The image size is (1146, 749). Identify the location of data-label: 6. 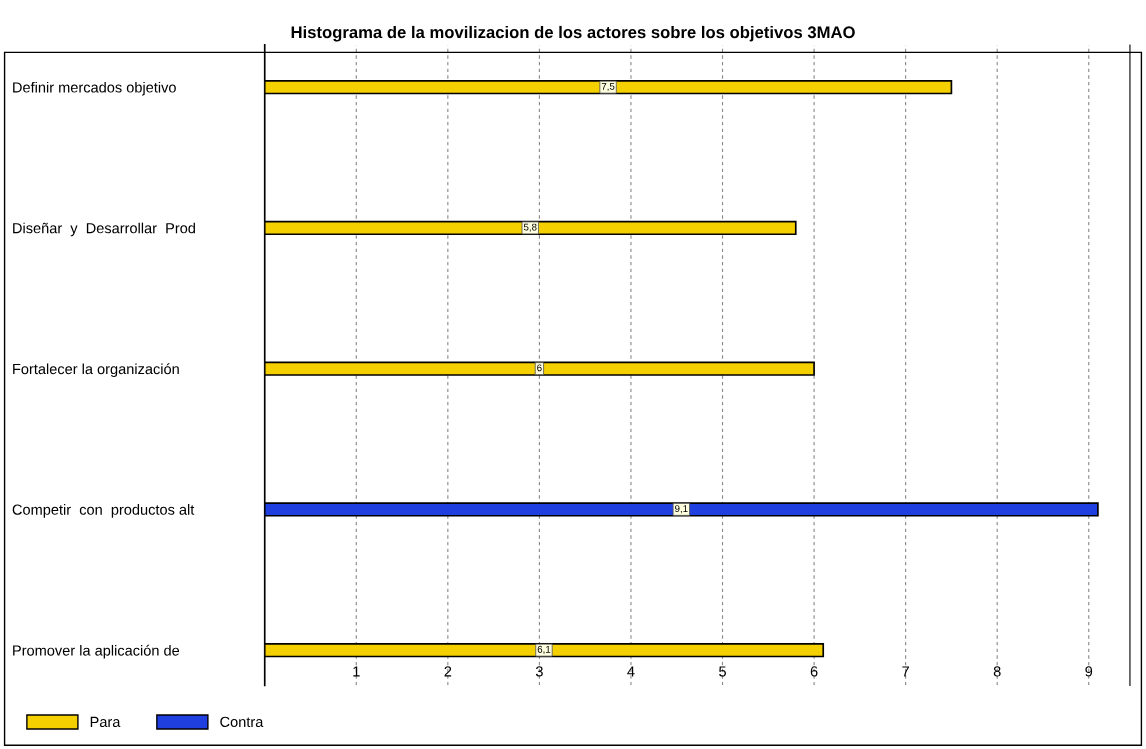
(539, 368).